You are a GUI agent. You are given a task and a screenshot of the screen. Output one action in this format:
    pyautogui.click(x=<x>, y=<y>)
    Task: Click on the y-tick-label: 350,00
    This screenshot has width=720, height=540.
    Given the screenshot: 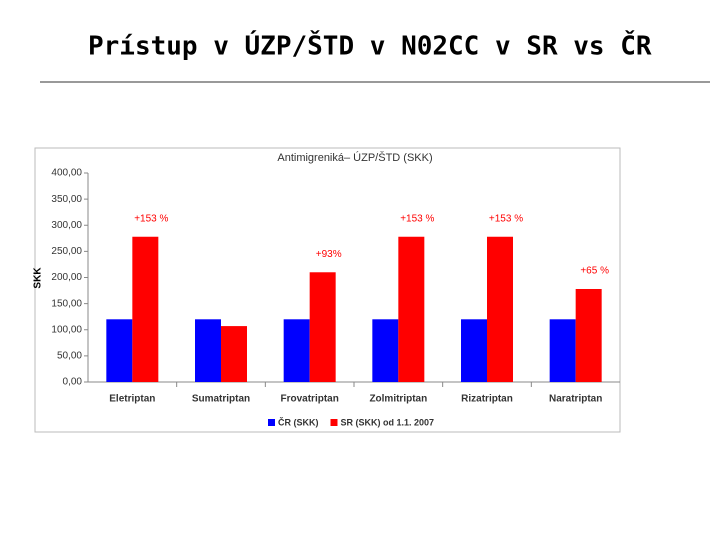 What is the action you would take?
    pyautogui.click(x=66, y=199)
    